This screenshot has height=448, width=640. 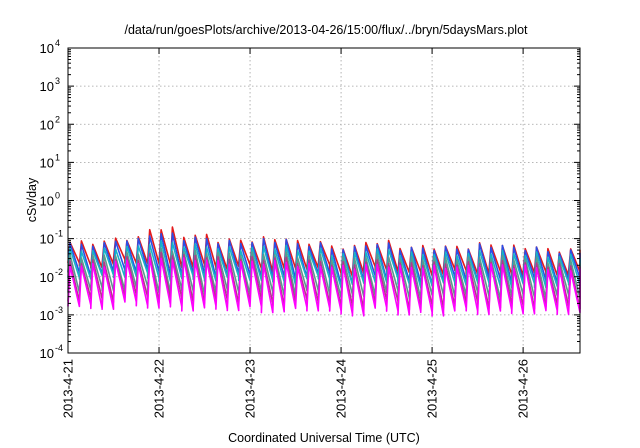 What do you see at coordinates (68, 388) in the screenshot?
I see `x-tick-label: 2013-4-21` at bounding box center [68, 388].